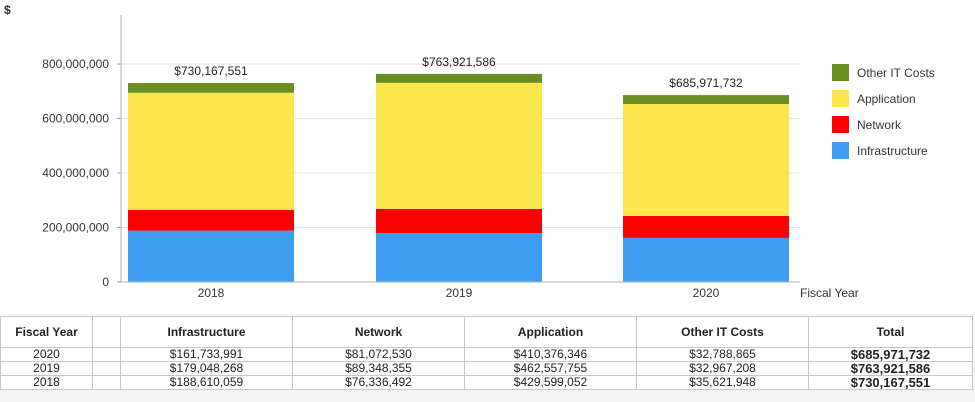  What do you see at coordinates (722, 382) in the screenshot?
I see `cell-other-it-costs: $35,621,948` at bounding box center [722, 382].